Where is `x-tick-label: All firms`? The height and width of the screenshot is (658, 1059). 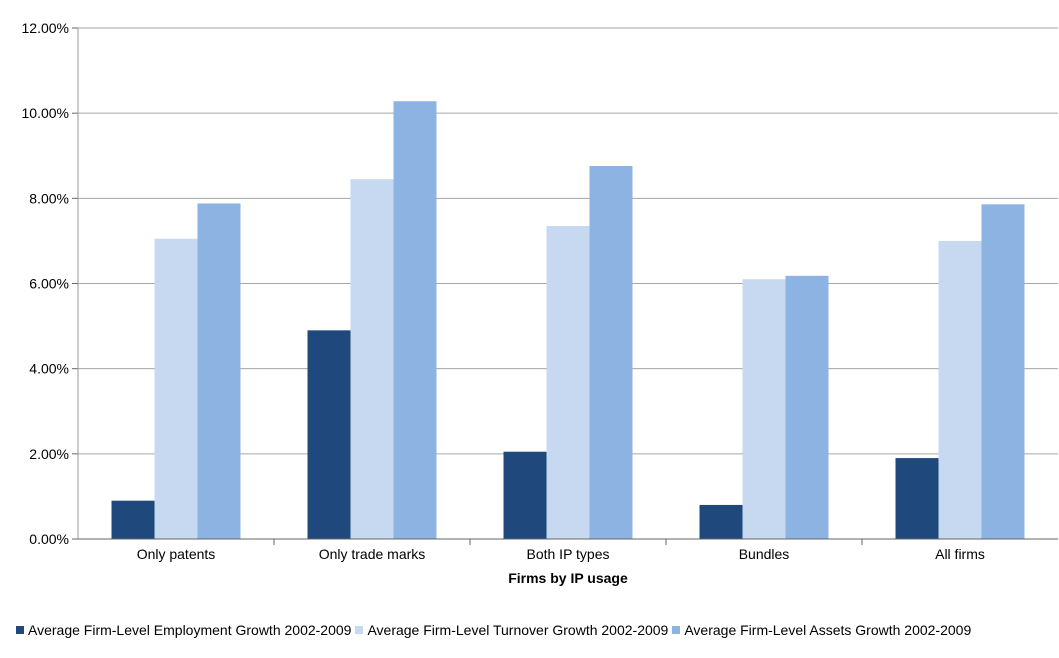 x-tick-label: All firms is located at coordinates (960, 554).